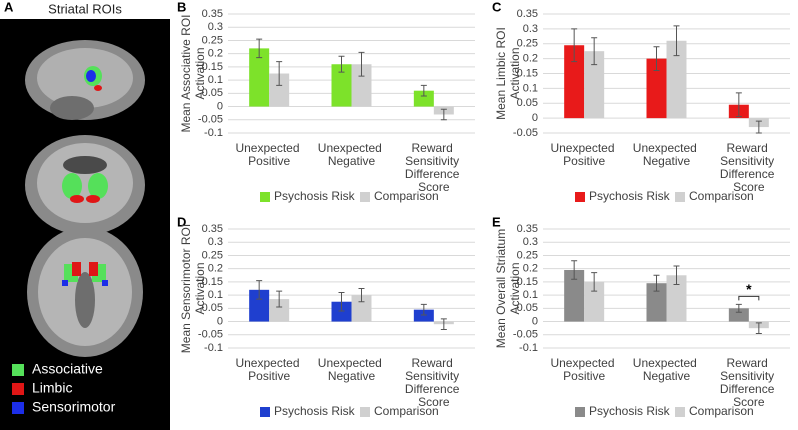  What do you see at coordinates (501, 288) in the screenshot?
I see `y-axis-label: Mean Overall Striatum` at bounding box center [501, 288].